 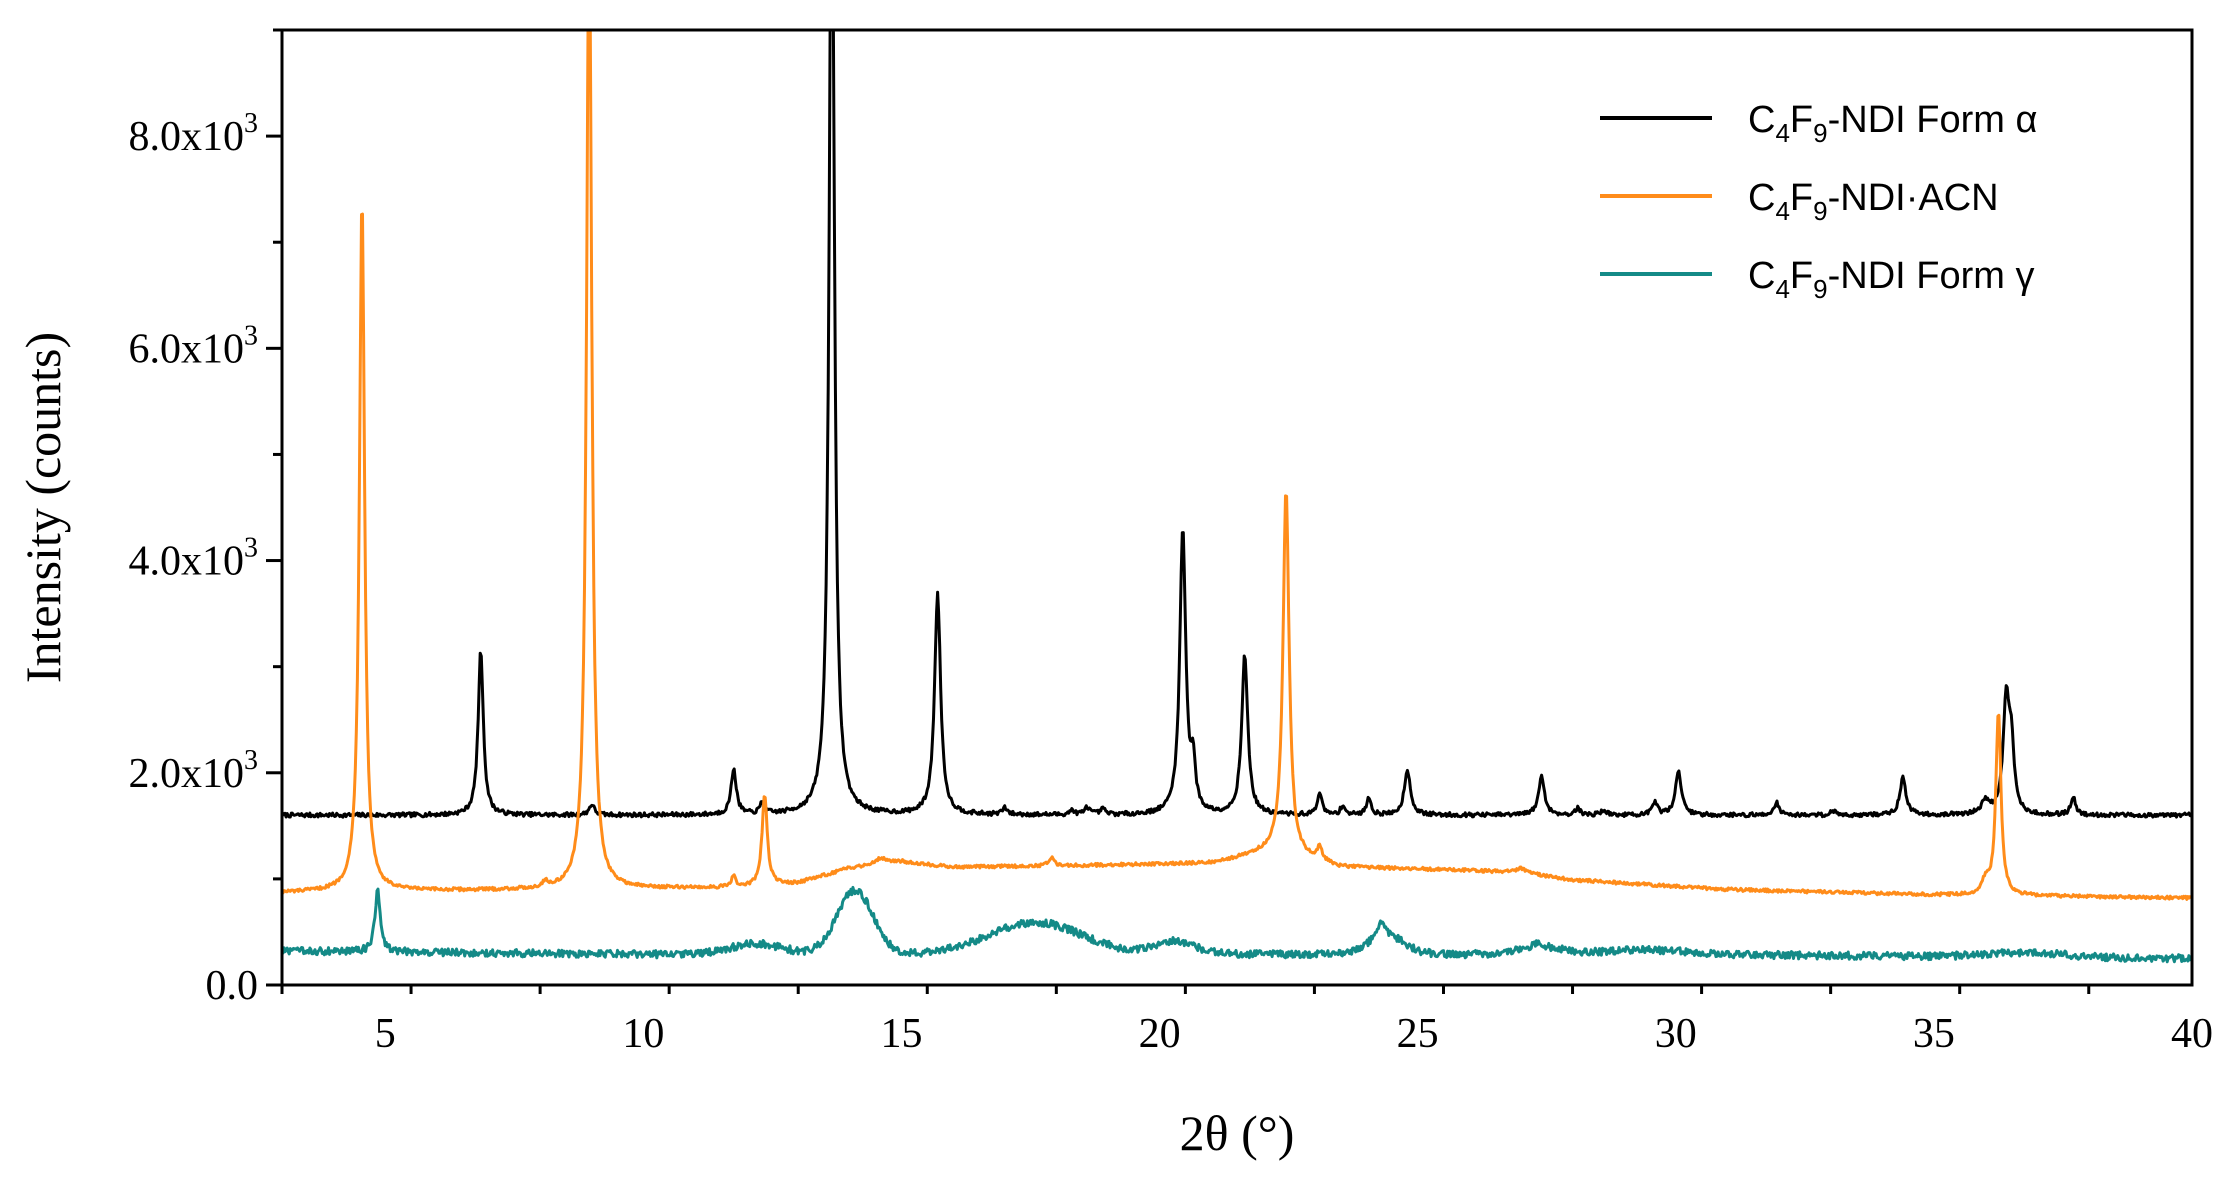 I want to click on y-tick-label: 0.0, so click(x=232, y=986).